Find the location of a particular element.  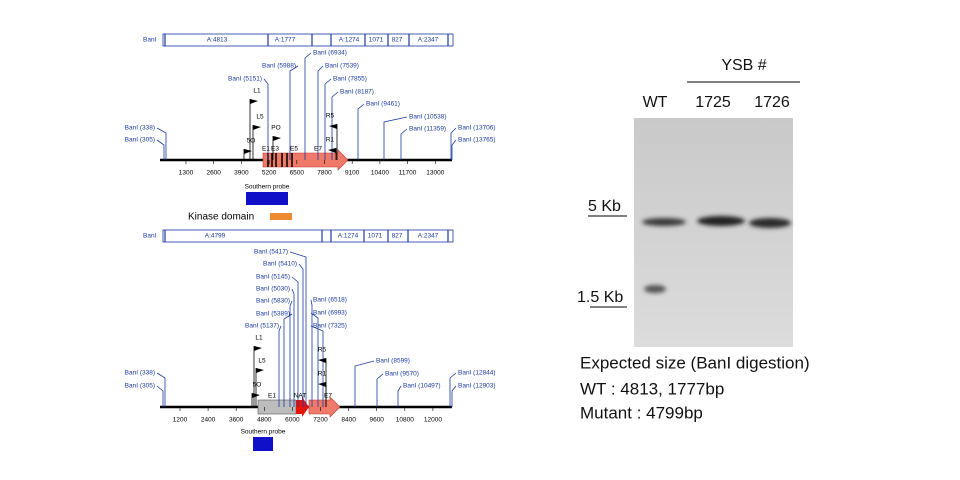

site-label: BanI (10497) is located at coordinates (422, 386).